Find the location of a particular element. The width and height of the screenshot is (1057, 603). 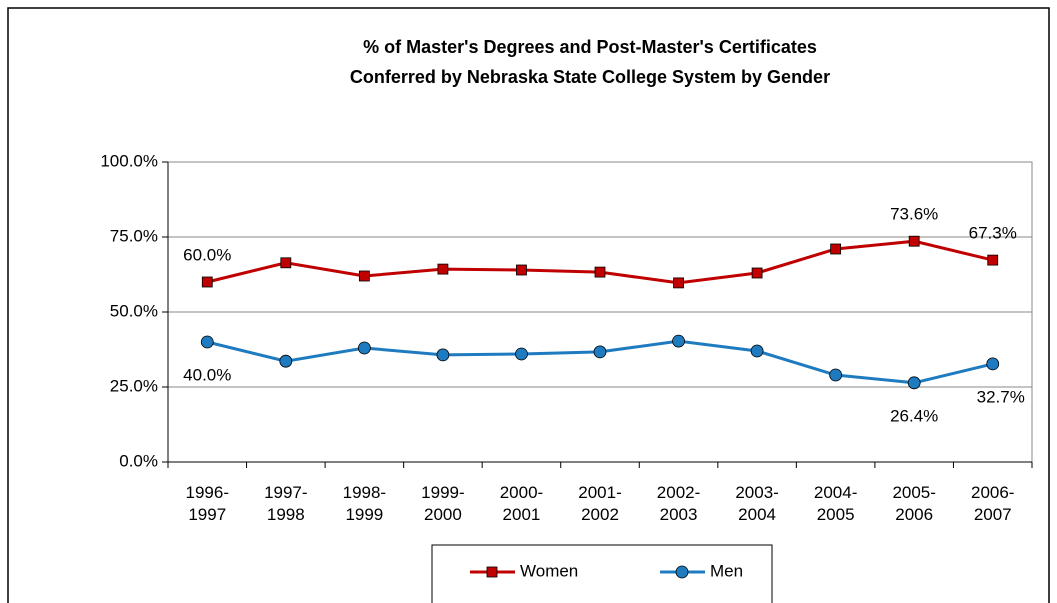

legend-label: Women is located at coordinates (549, 570).